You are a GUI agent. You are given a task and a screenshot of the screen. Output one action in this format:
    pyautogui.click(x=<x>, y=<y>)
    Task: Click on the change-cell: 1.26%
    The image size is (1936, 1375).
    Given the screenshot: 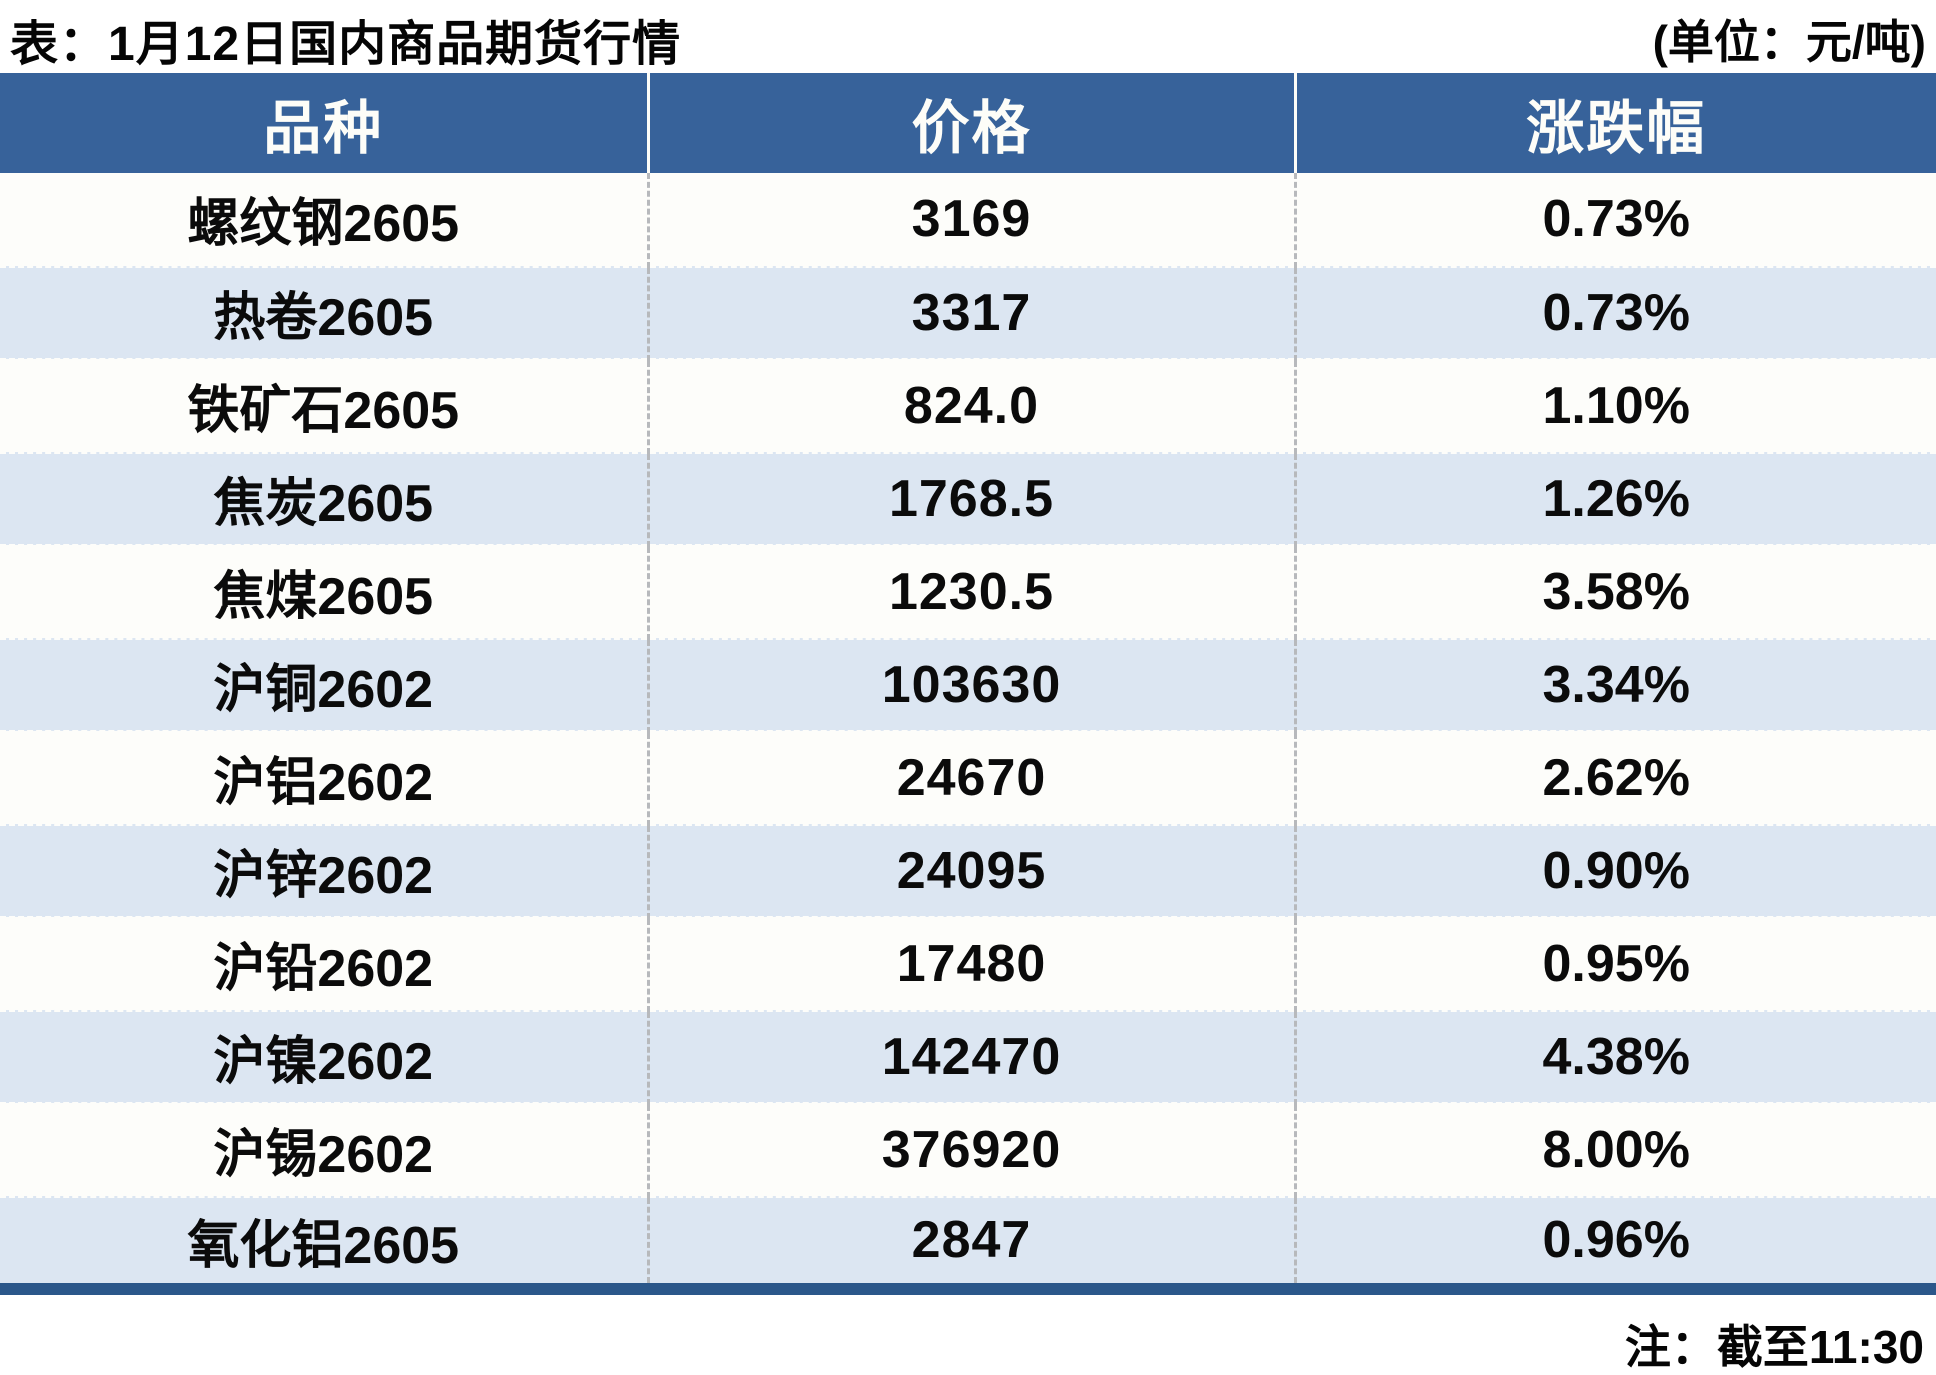 What is the action you would take?
    pyautogui.click(x=1614, y=497)
    